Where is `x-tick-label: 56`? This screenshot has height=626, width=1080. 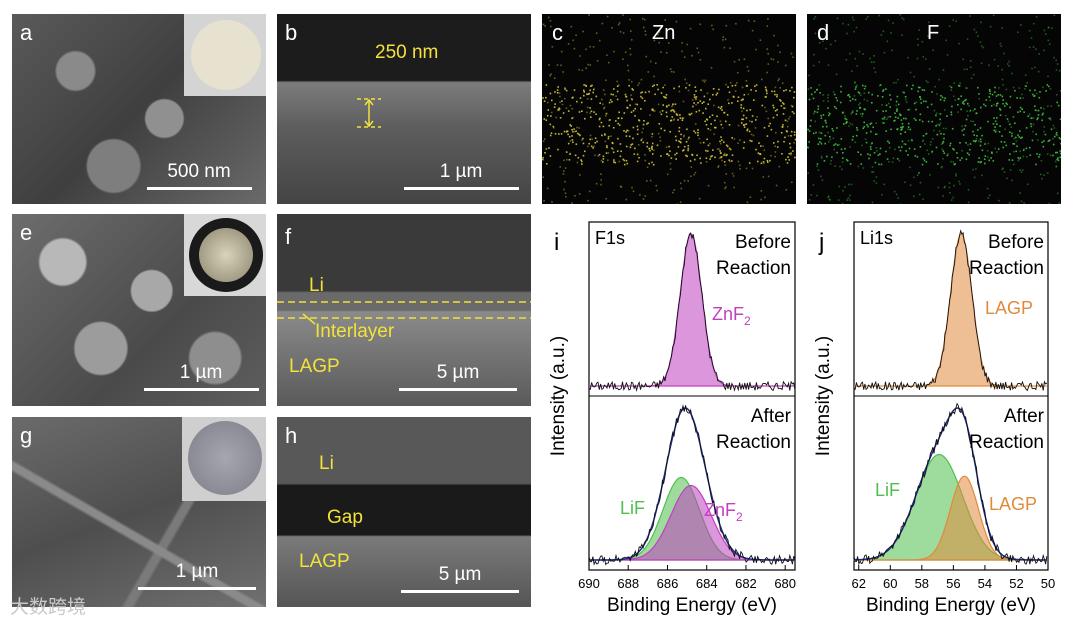
x-tick-label: 56 is located at coordinates (953, 583).